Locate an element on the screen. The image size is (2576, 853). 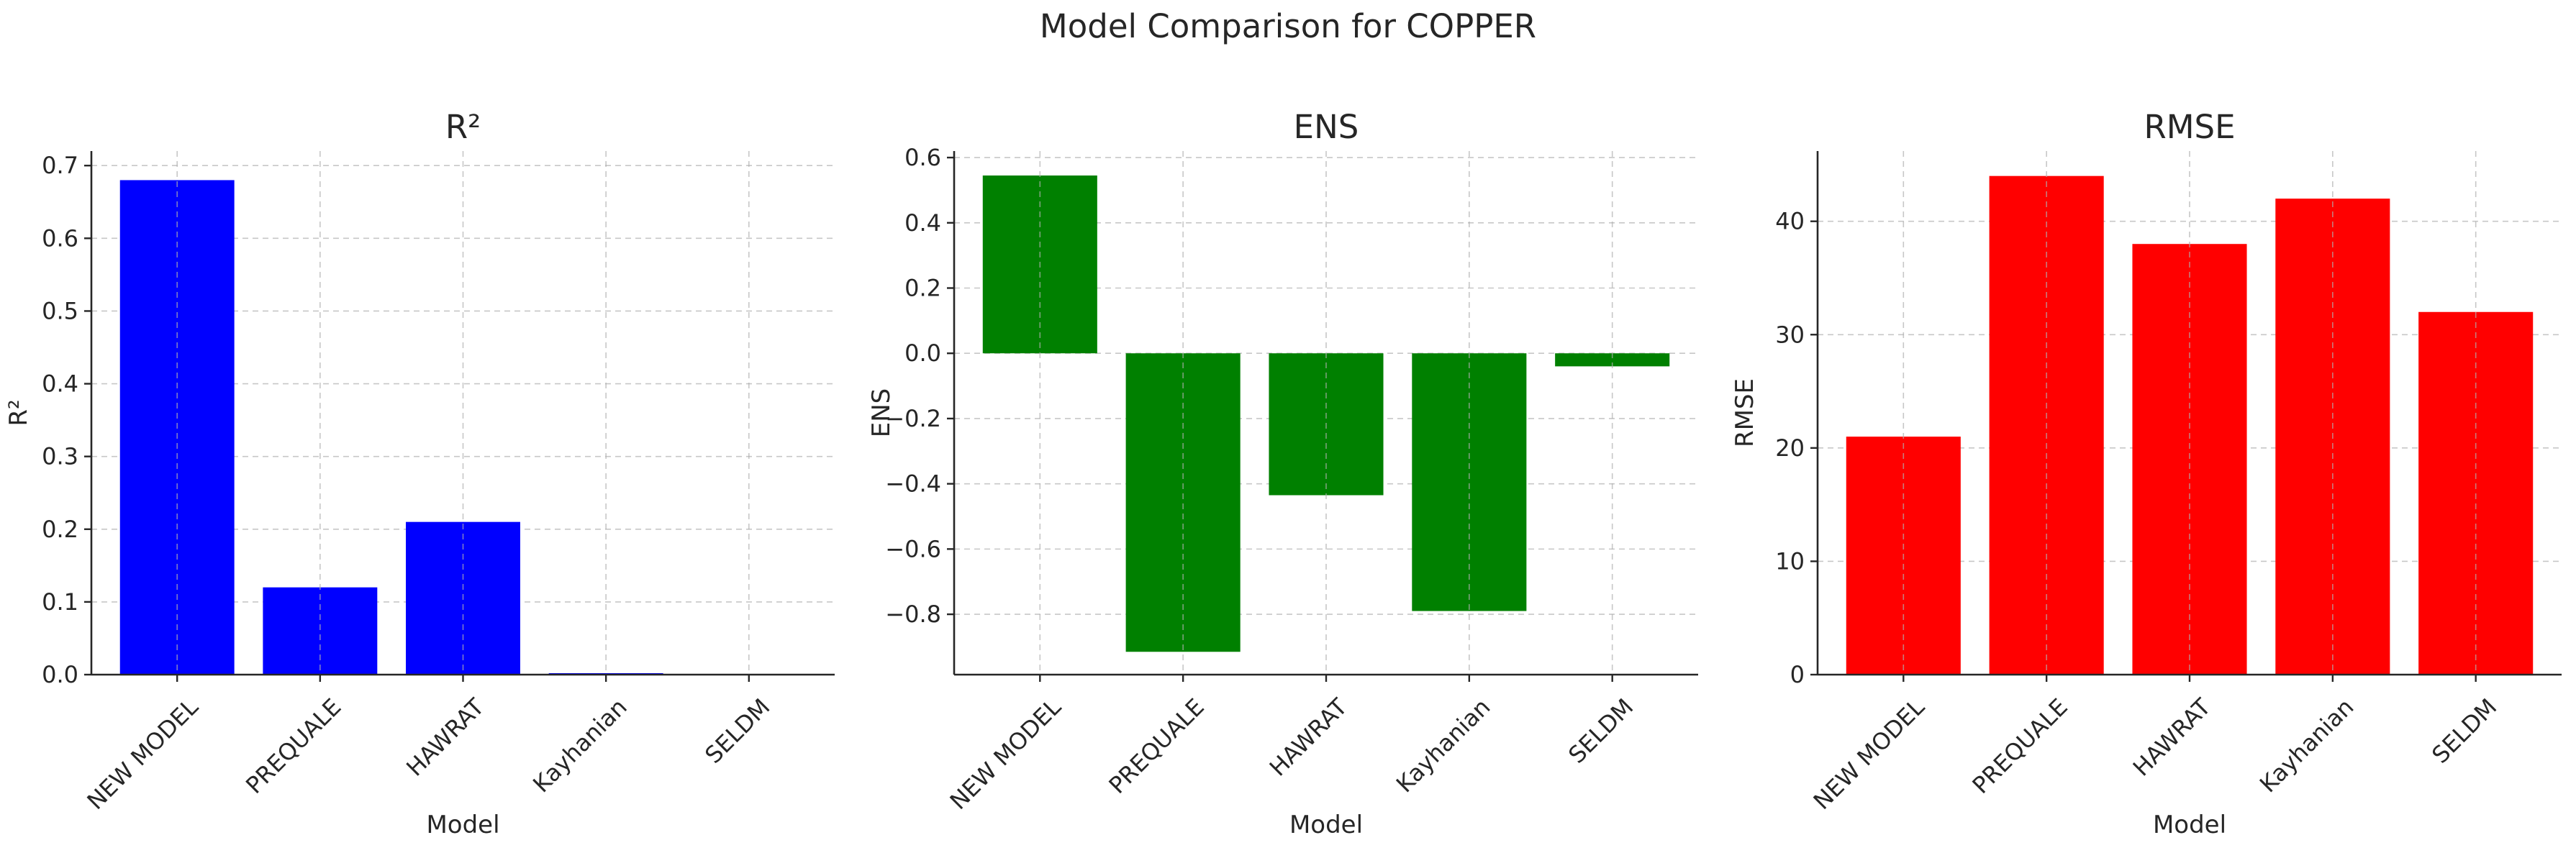
chart-title: R² is located at coordinates (463, 127).